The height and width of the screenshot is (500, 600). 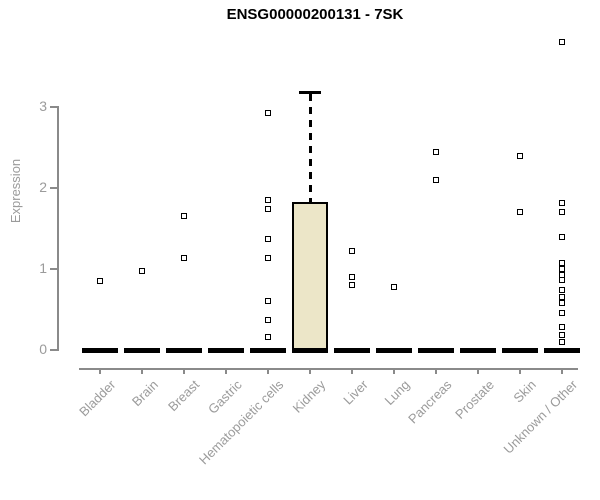 I want to click on chart-title: ENSG00000200131 - 7SK, so click(x=315, y=14).